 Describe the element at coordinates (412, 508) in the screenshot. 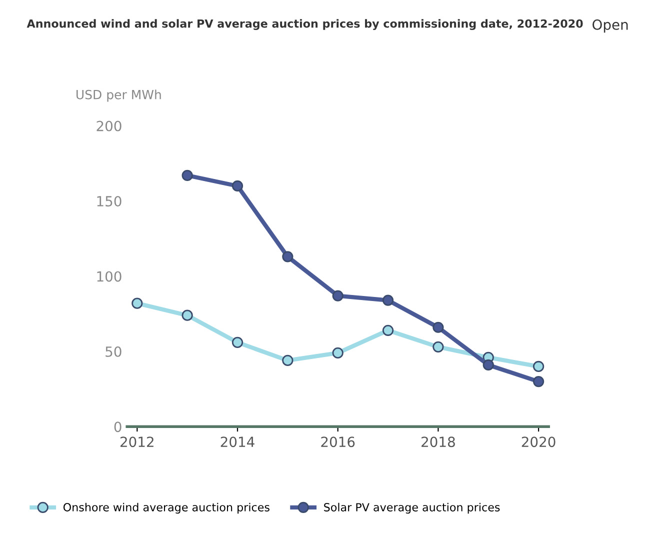

I see `legend-label: Solar PV average auction prices` at that location.